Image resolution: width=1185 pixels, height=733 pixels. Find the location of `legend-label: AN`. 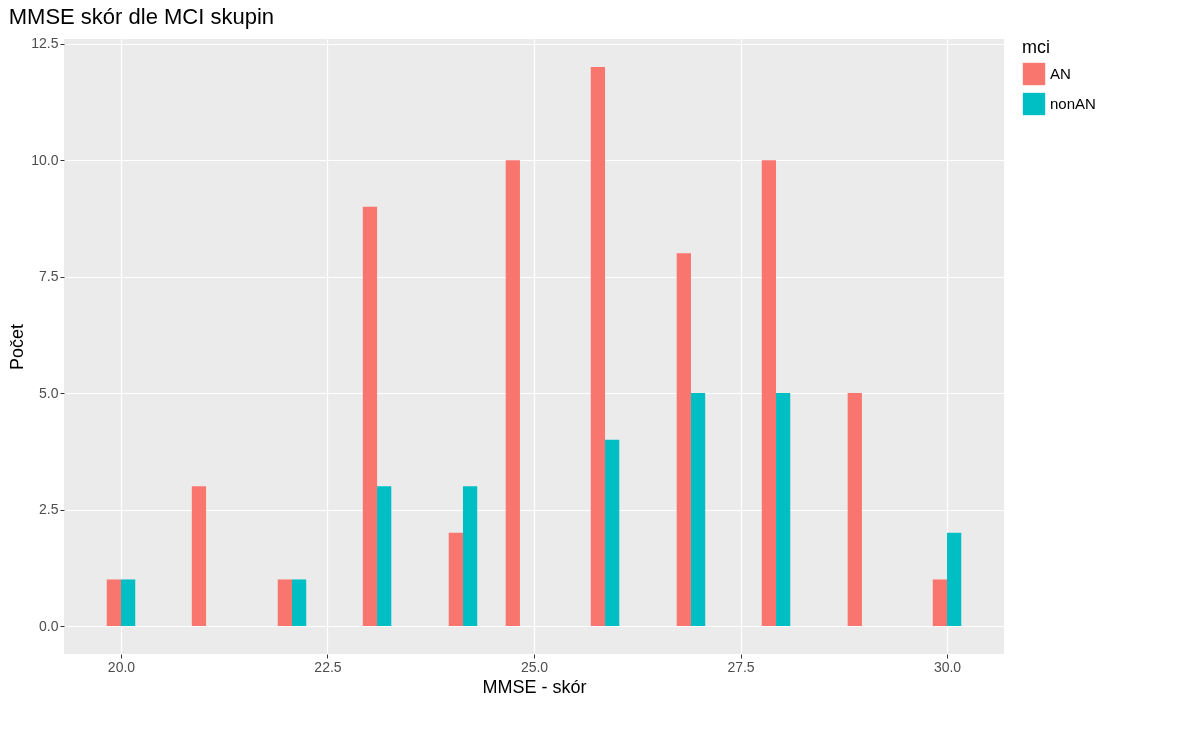

legend-label: AN is located at coordinates (1060, 73).